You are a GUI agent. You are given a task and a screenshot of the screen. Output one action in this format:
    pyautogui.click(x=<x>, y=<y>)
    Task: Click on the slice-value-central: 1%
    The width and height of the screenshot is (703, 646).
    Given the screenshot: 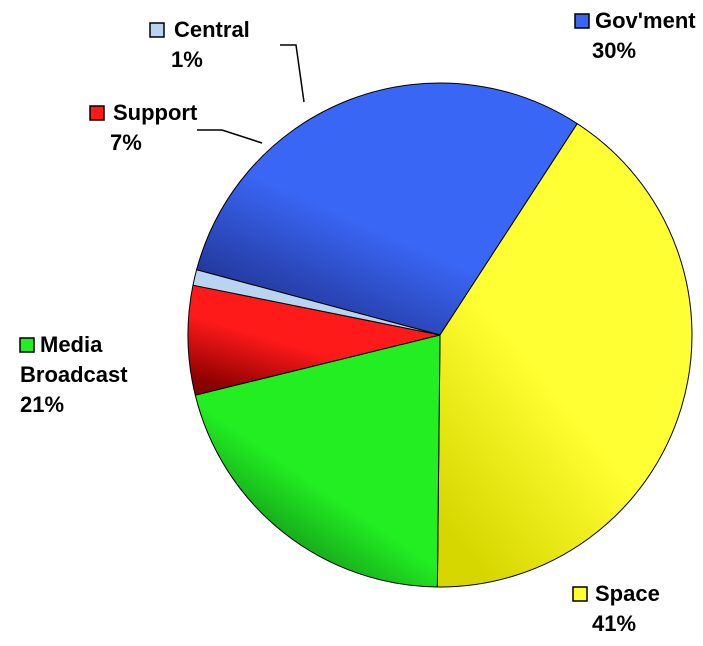 What is the action you would take?
    pyautogui.click(x=187, y=59)
    